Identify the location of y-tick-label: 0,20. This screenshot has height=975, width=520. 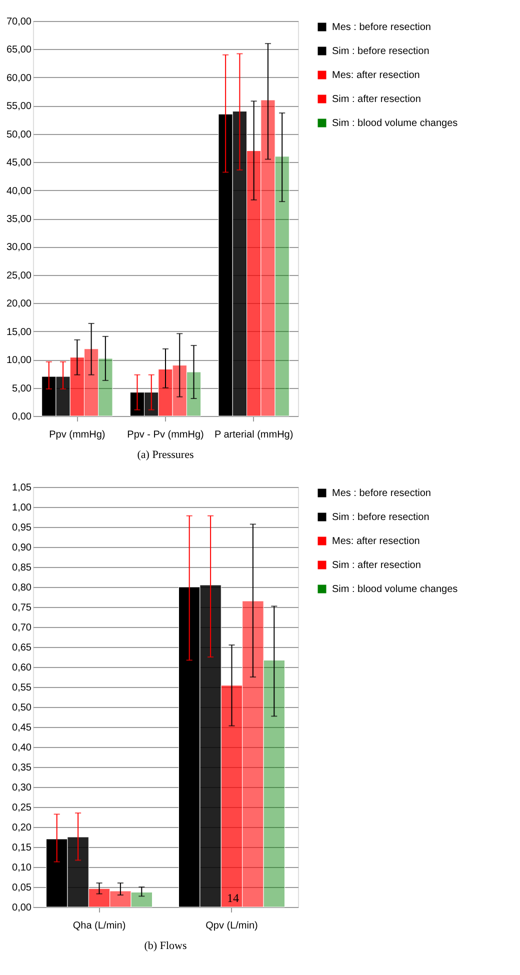
(22, 828).